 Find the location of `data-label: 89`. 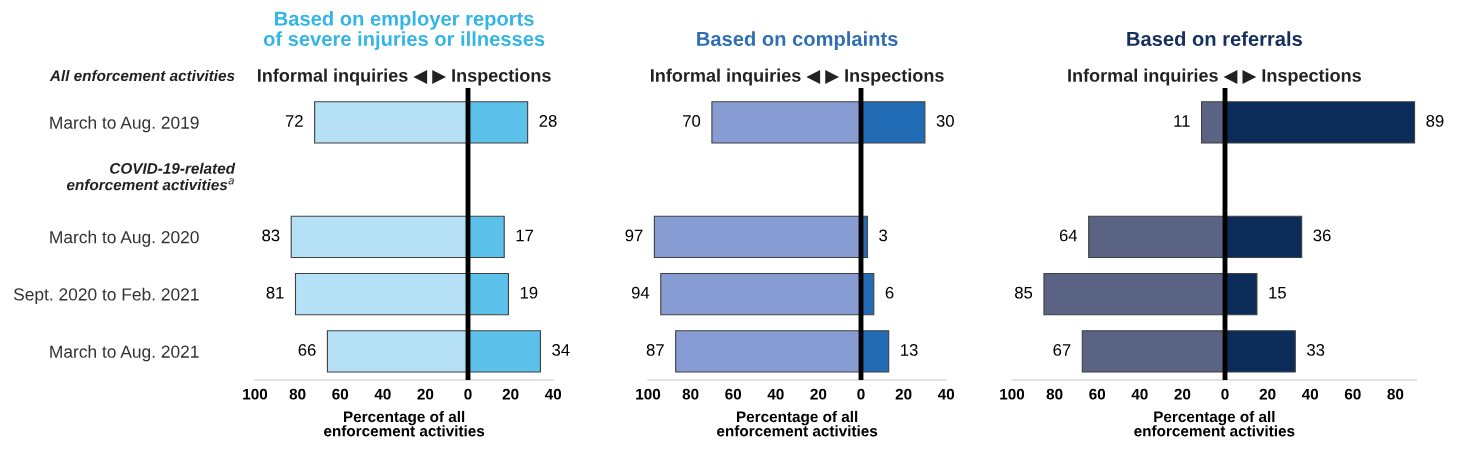

data-label: 89 is located at coordinates (1435, 121).